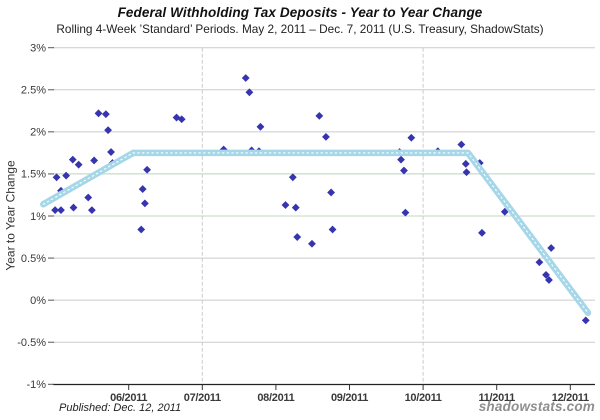 Image resolution: width=600 pixels, height=420 pixels. What do you see at coordinates (31, 343) in the screenshot?
I see `y-tick-label: -0.5%` at bounding box center [31, 343].